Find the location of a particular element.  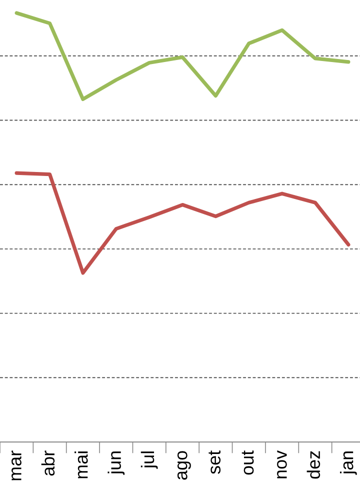

x-tick-label: jun is located at coordinates (116, 463).